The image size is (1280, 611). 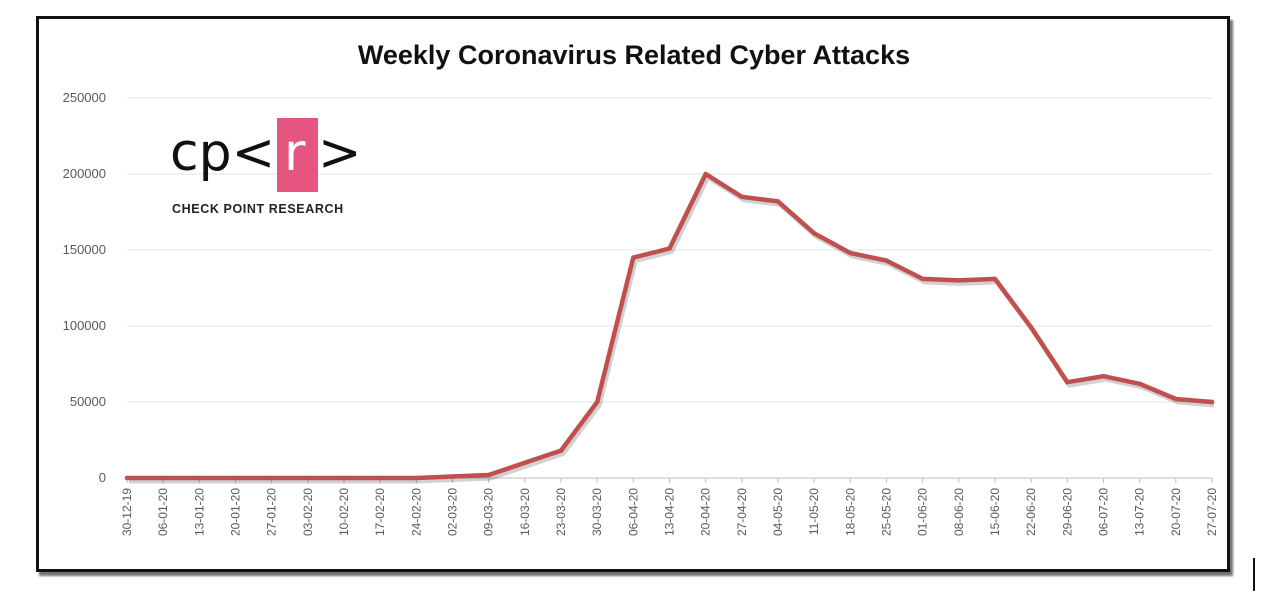 I want to click on y-axis: 0 50000 100000 150000 200000 250000, so click(x=84, y=287).